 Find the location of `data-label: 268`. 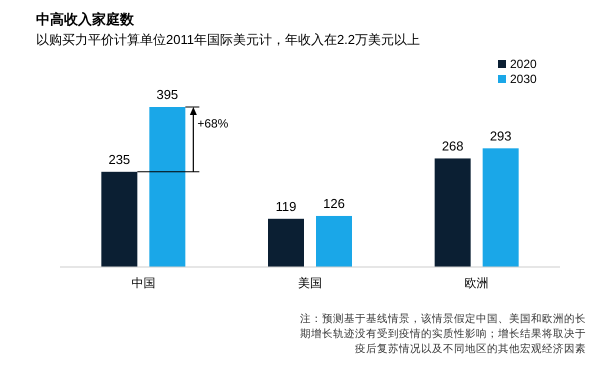

data-label: 268 is located at coordinates (453, 146).